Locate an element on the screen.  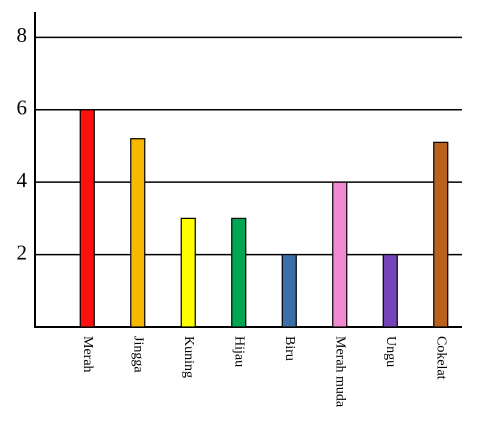
x-tick-label: Merah is located at coordinates (87, 354).